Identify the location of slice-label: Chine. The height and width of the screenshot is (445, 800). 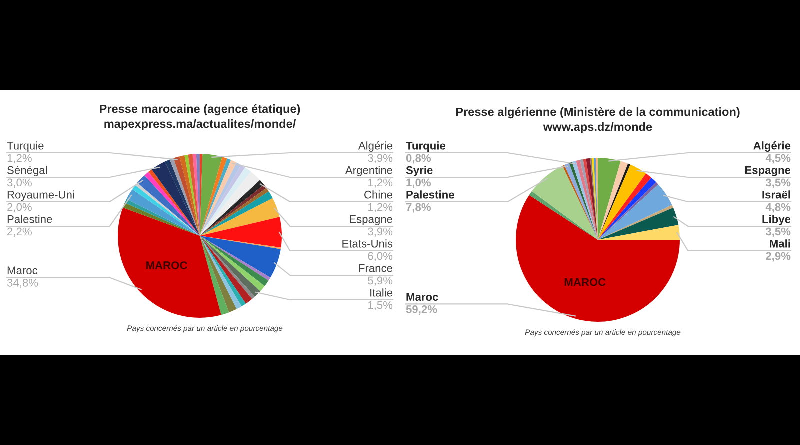
(378, 194).